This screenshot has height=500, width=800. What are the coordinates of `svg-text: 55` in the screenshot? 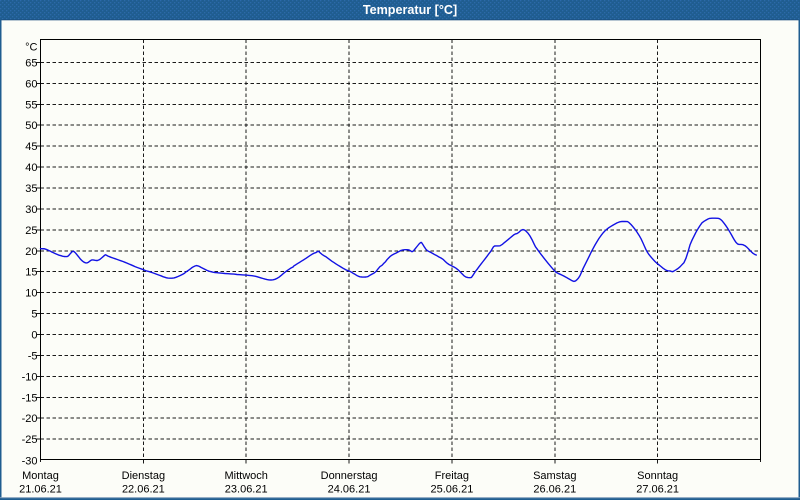 It's located at (31, 105).